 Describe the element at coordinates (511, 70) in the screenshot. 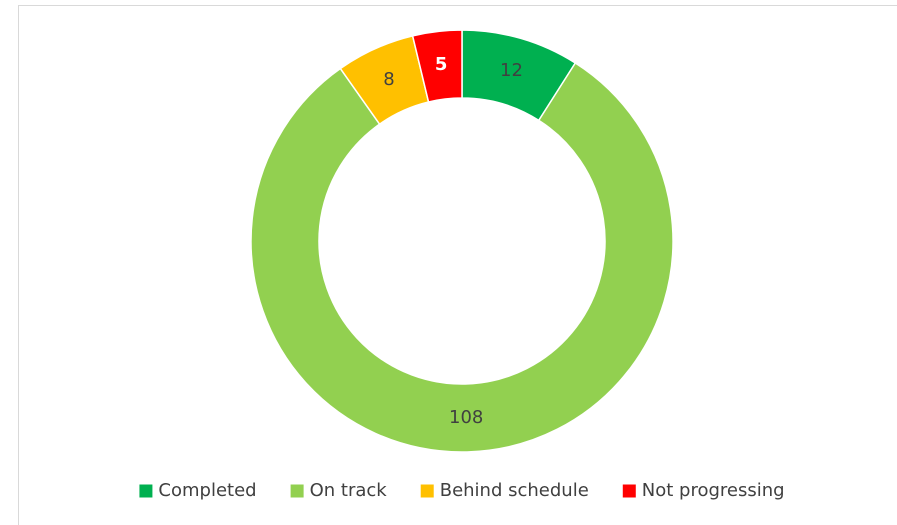

I see `data-label: 12` at that location.